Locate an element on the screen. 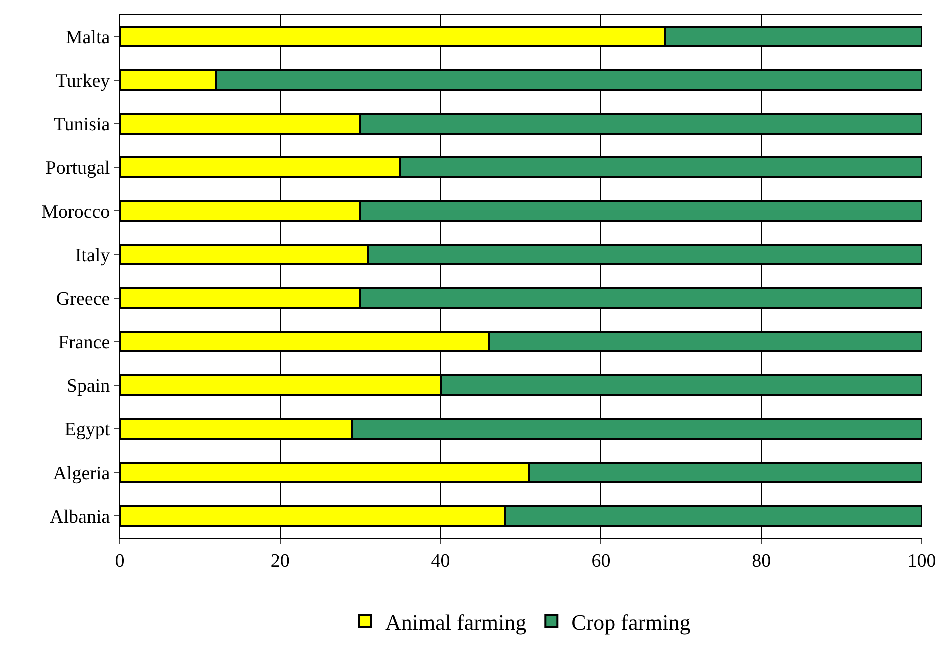 The height and width of the screenshot is (655, 948). y-tick-label: Egypt is located at coordinates (87, 430).